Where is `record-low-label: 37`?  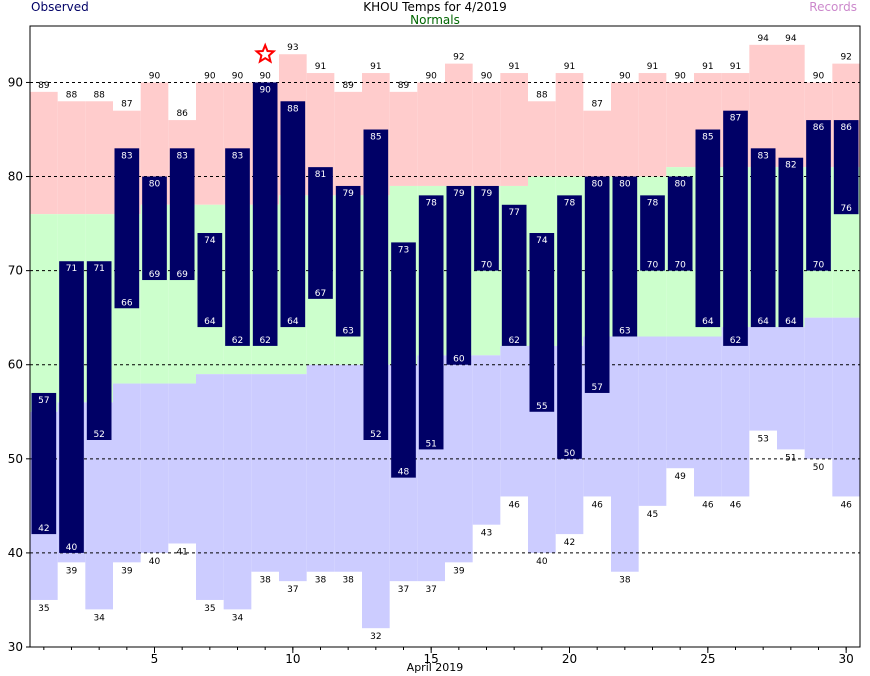
record-low-label: 37 is located at coordinates (292, 590).